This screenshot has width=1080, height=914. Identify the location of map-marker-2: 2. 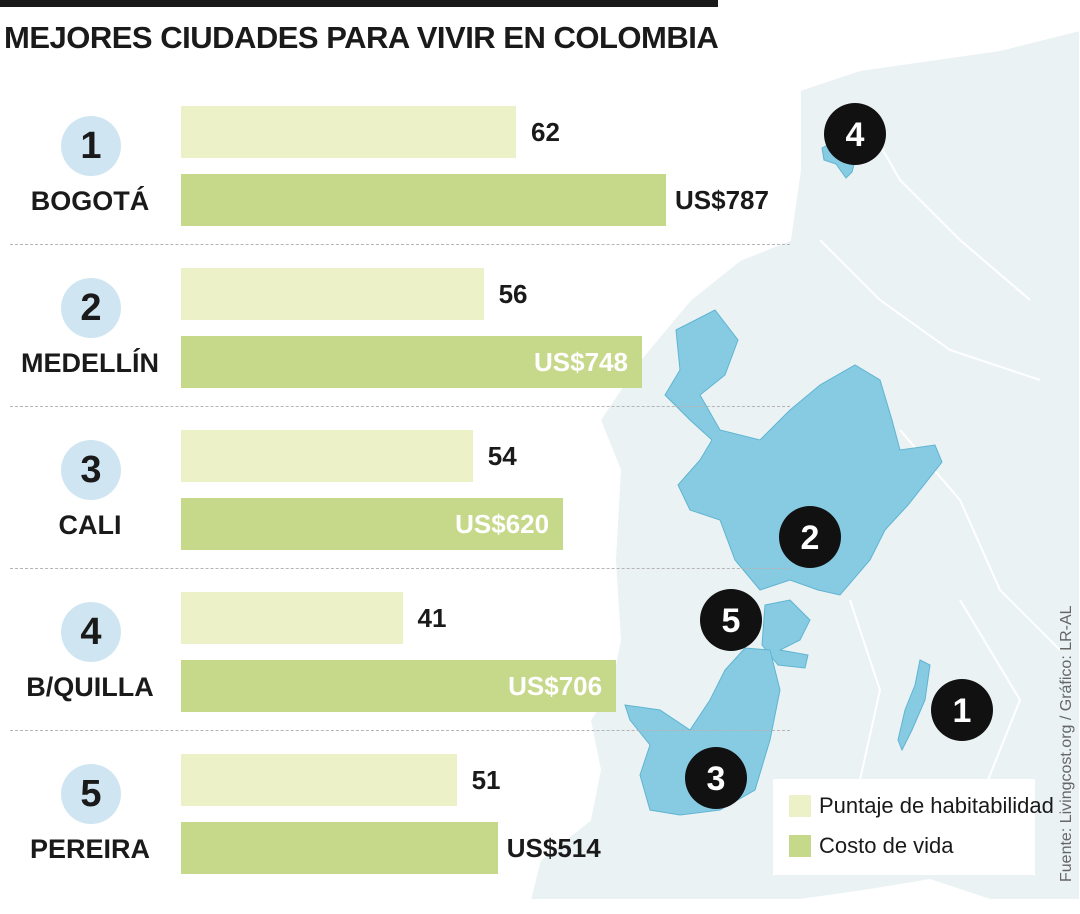
(810, 537).